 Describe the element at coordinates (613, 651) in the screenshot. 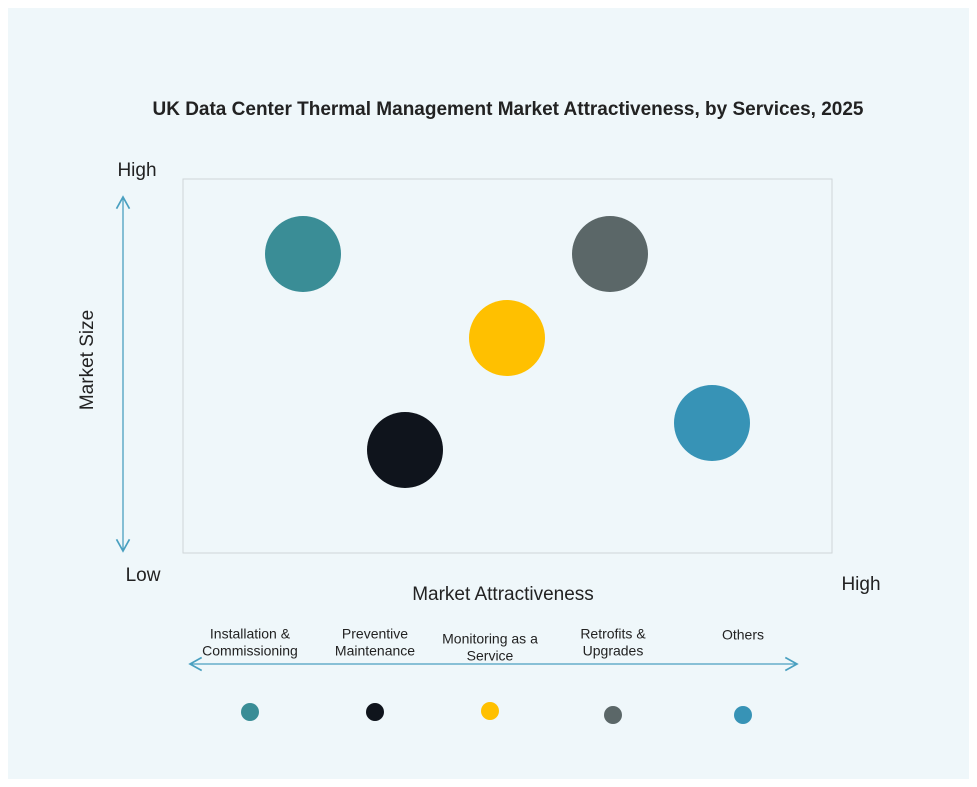

I see `legend-label: Upgrades` at that location.